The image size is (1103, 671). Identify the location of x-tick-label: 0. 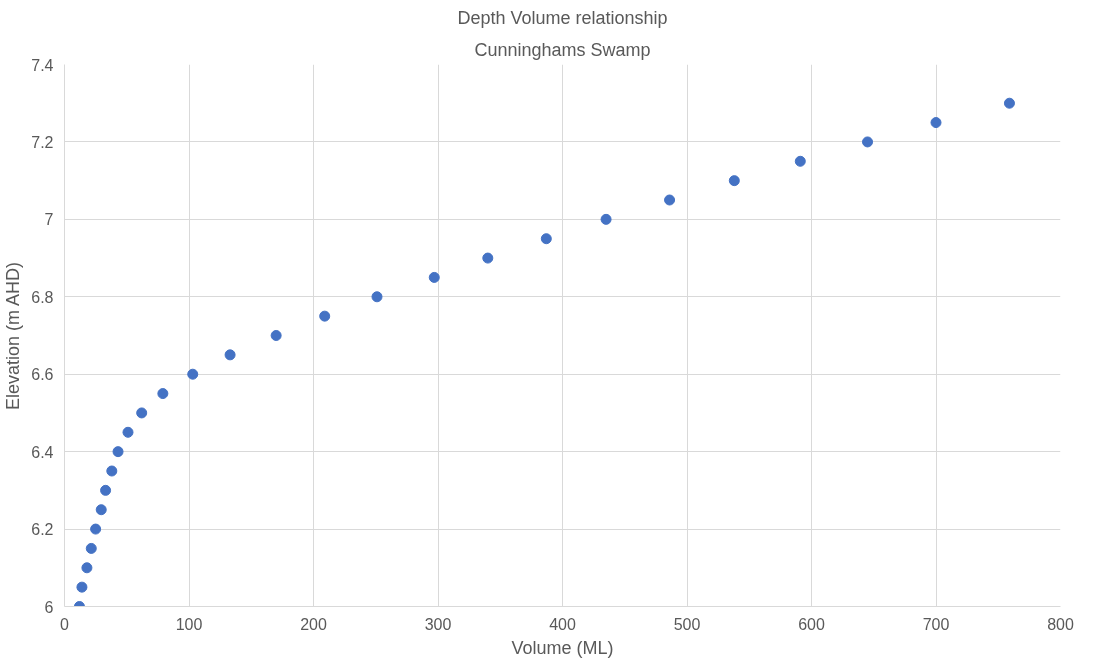
(65, 624).